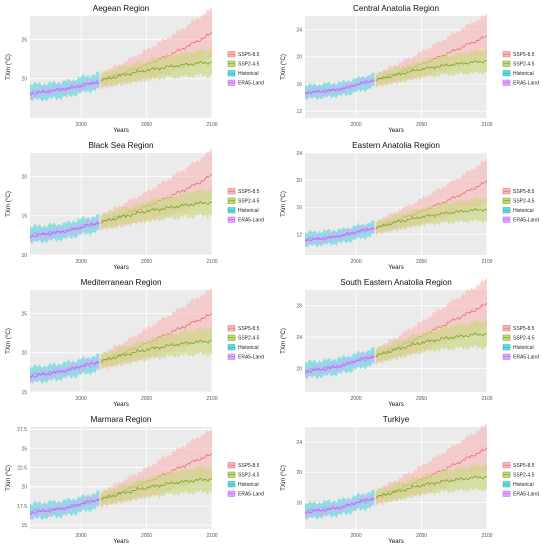 This screenshot has width=550, height=549. I want to click on y-tick-label: 10, so click(24, 256).